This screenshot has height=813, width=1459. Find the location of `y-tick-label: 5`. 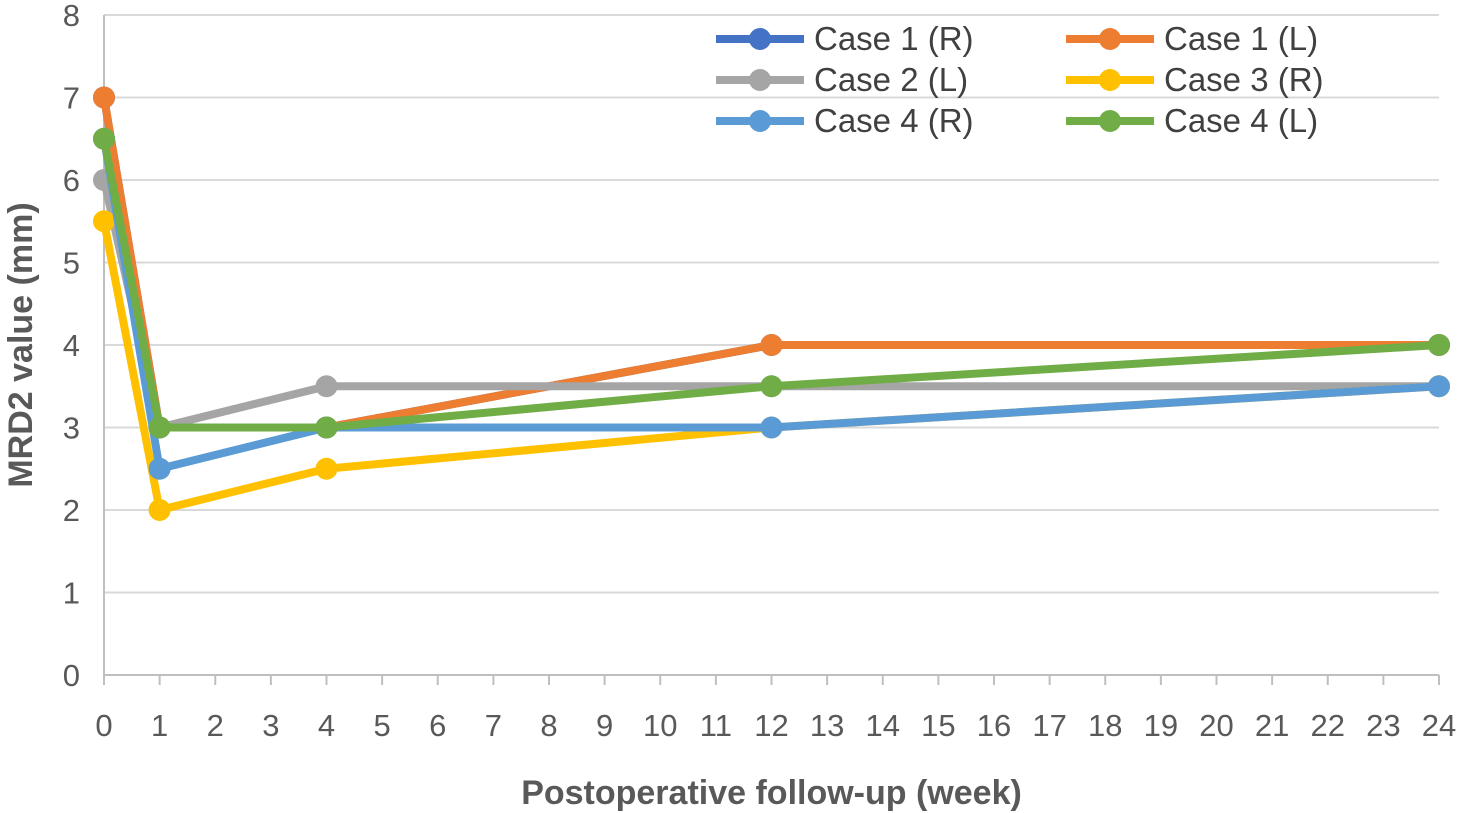

y-tick-label: 5 is located at coordinates (71, 263).